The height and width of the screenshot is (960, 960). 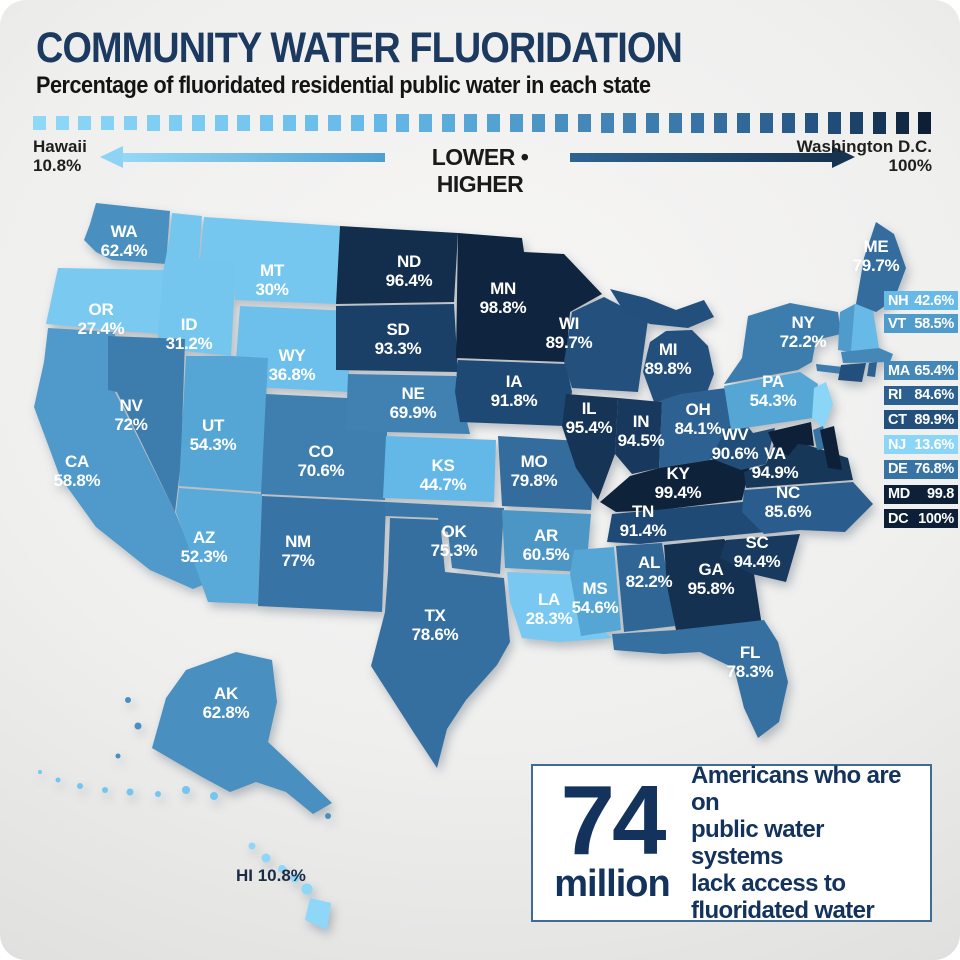 I want to click on scale-low-region: Hawaii, so click(x=60, y=146).